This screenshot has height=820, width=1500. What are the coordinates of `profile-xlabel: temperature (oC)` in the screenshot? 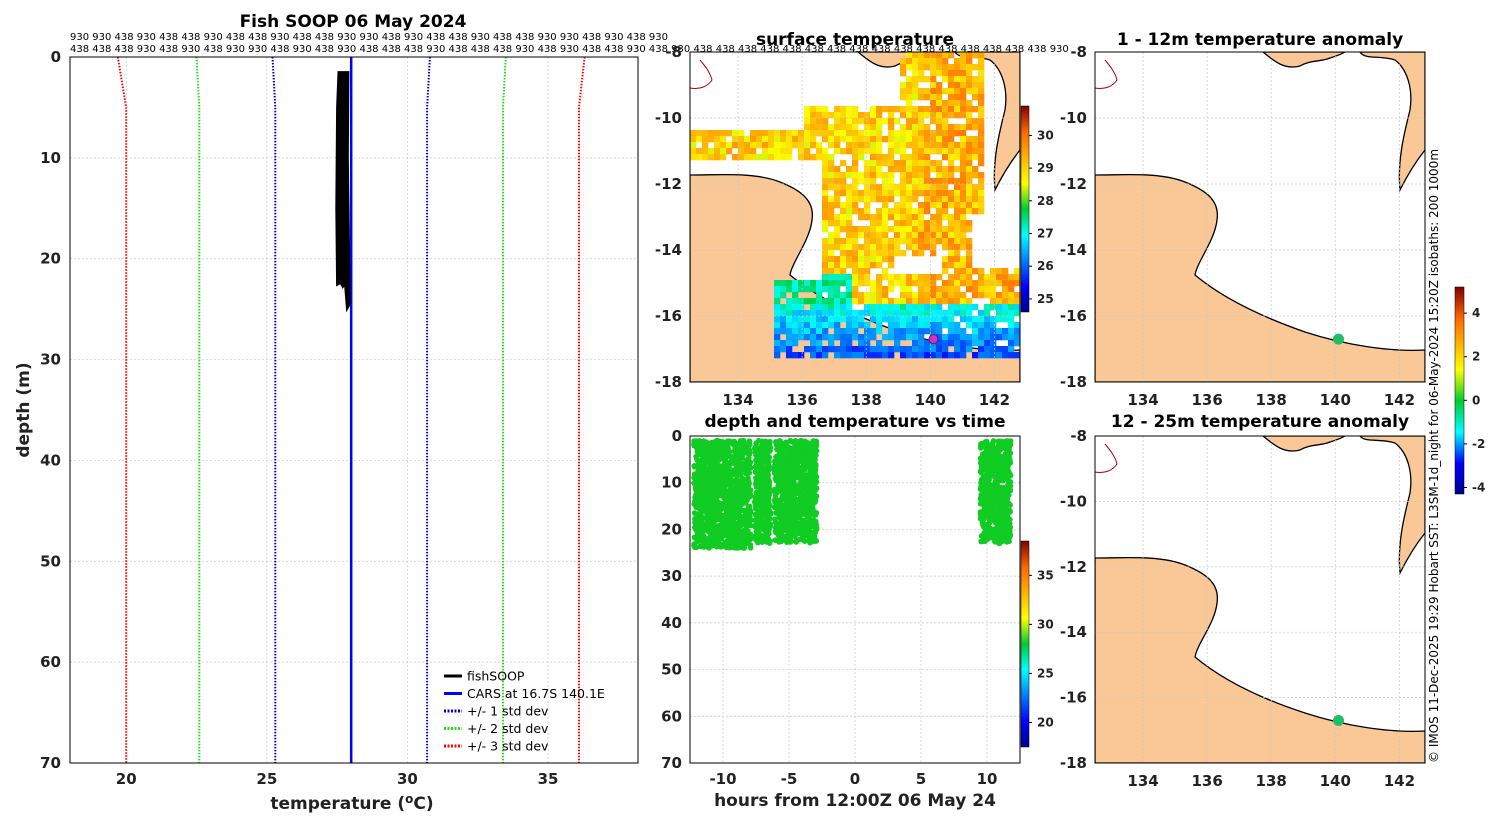 It's located at (351, 803).